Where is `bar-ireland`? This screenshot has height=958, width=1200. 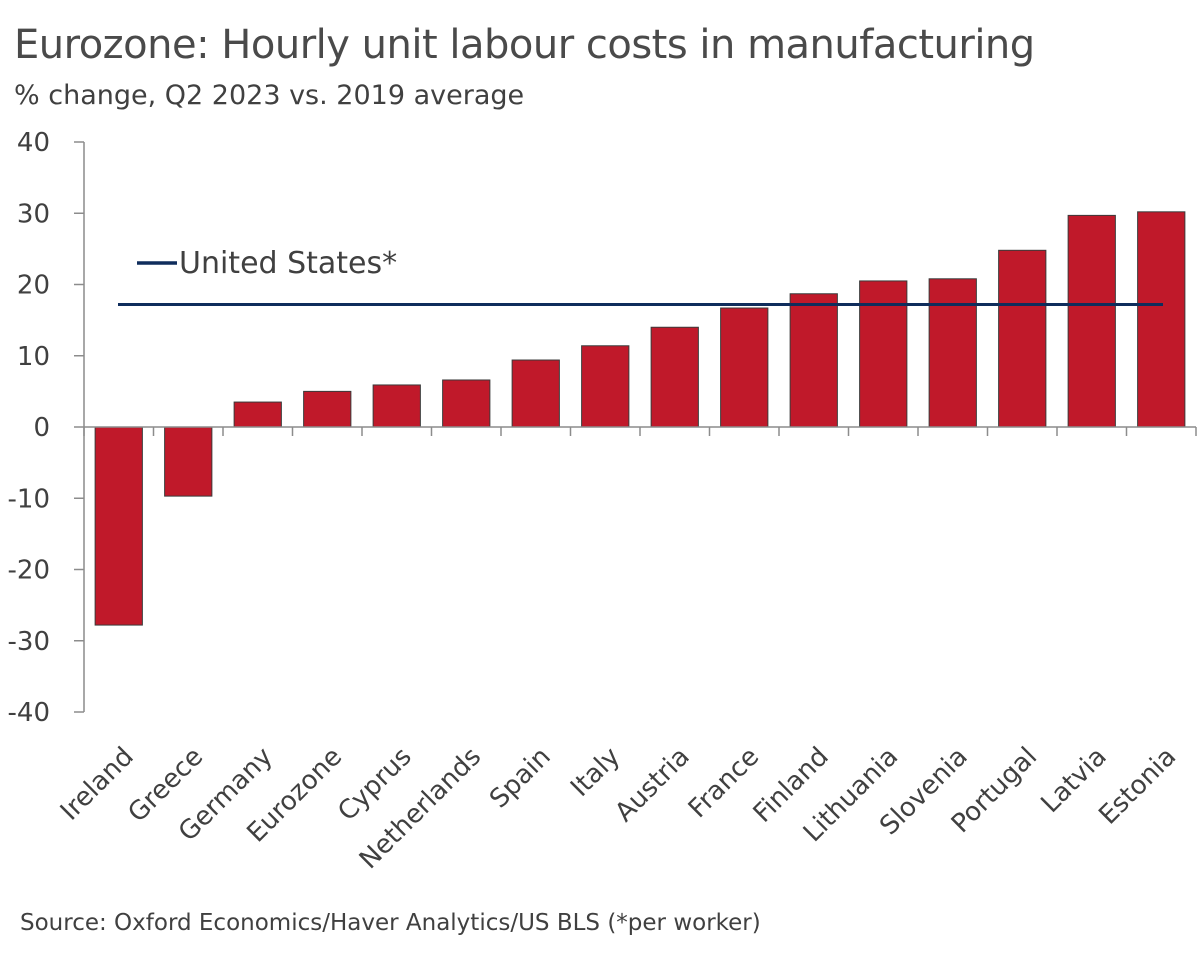
bar-ireland is located at coordinates (118, 526).